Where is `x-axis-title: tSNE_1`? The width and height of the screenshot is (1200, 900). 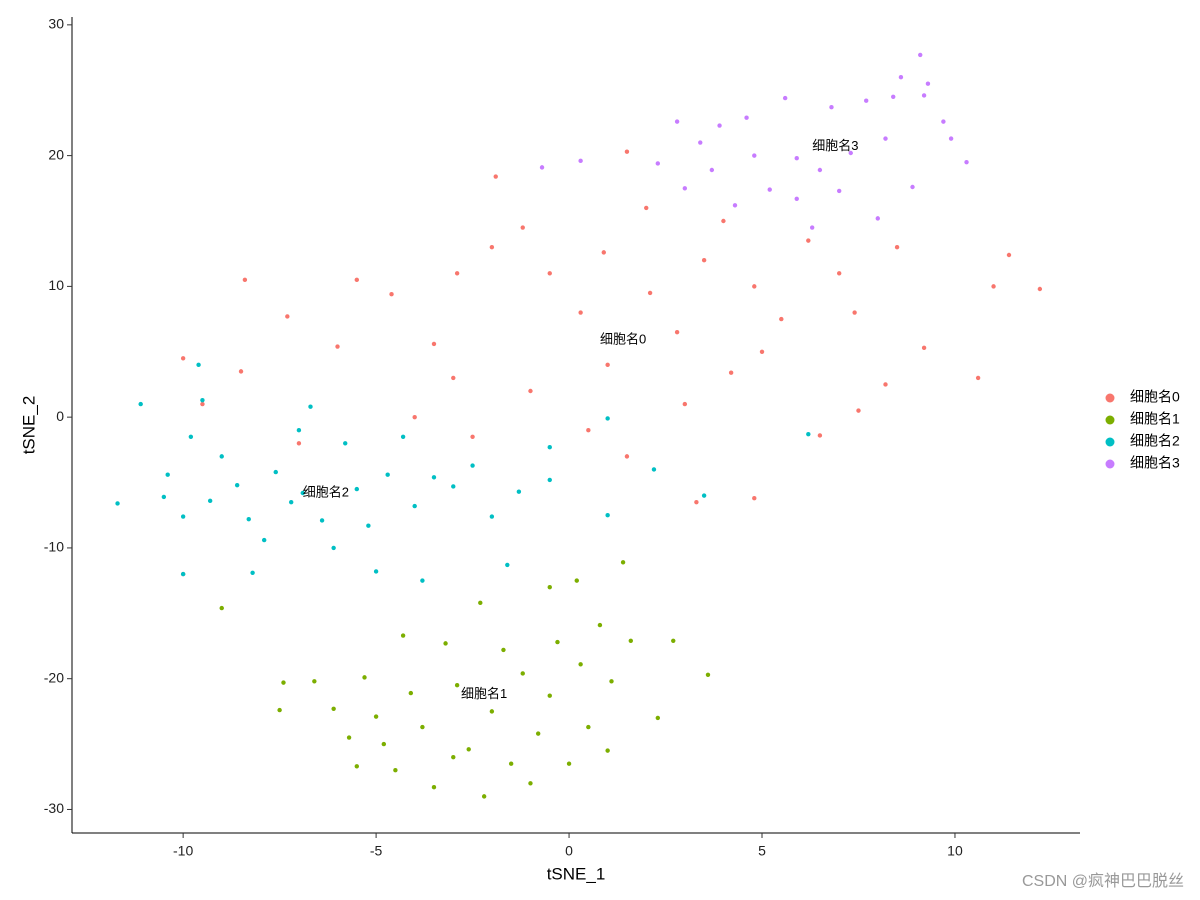
x-axis-title: tSNE_1 is located at coordinates (576, 873).